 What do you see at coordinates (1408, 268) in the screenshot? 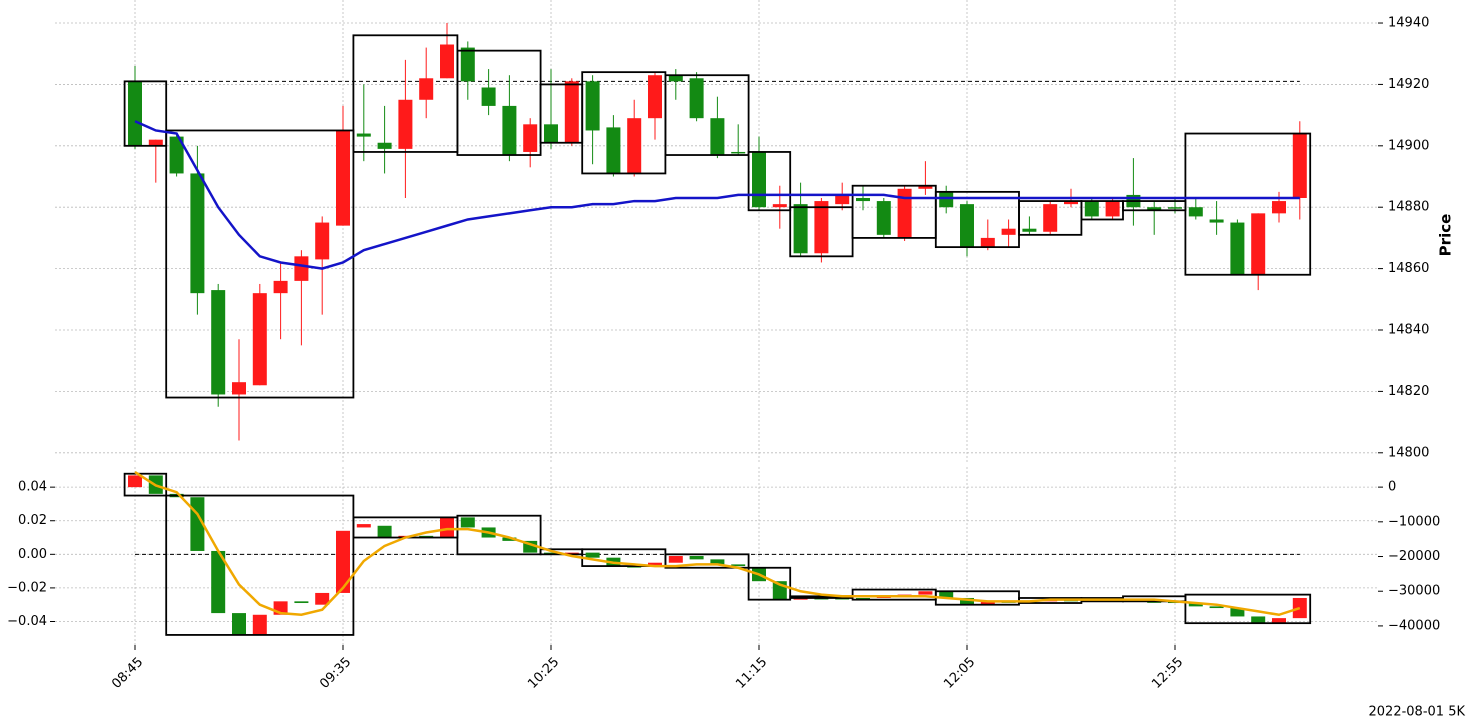
I see `y-tick-label: 14860` at bounding box center [1408, 268].